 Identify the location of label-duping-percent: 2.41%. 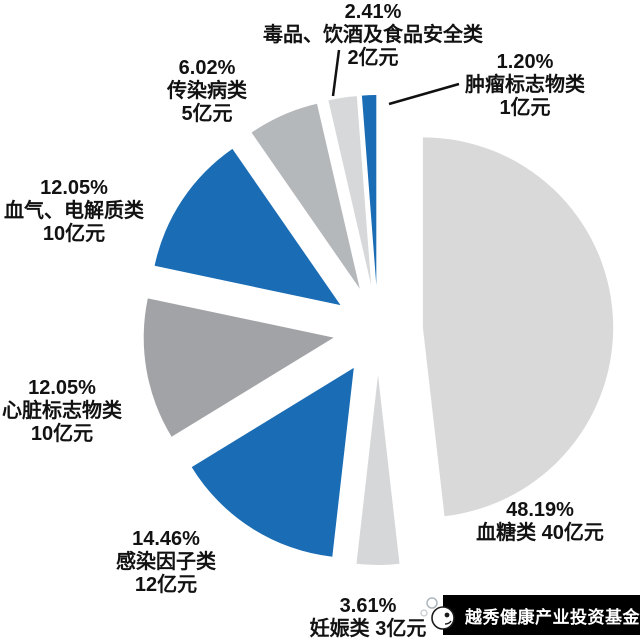
(373, 12).